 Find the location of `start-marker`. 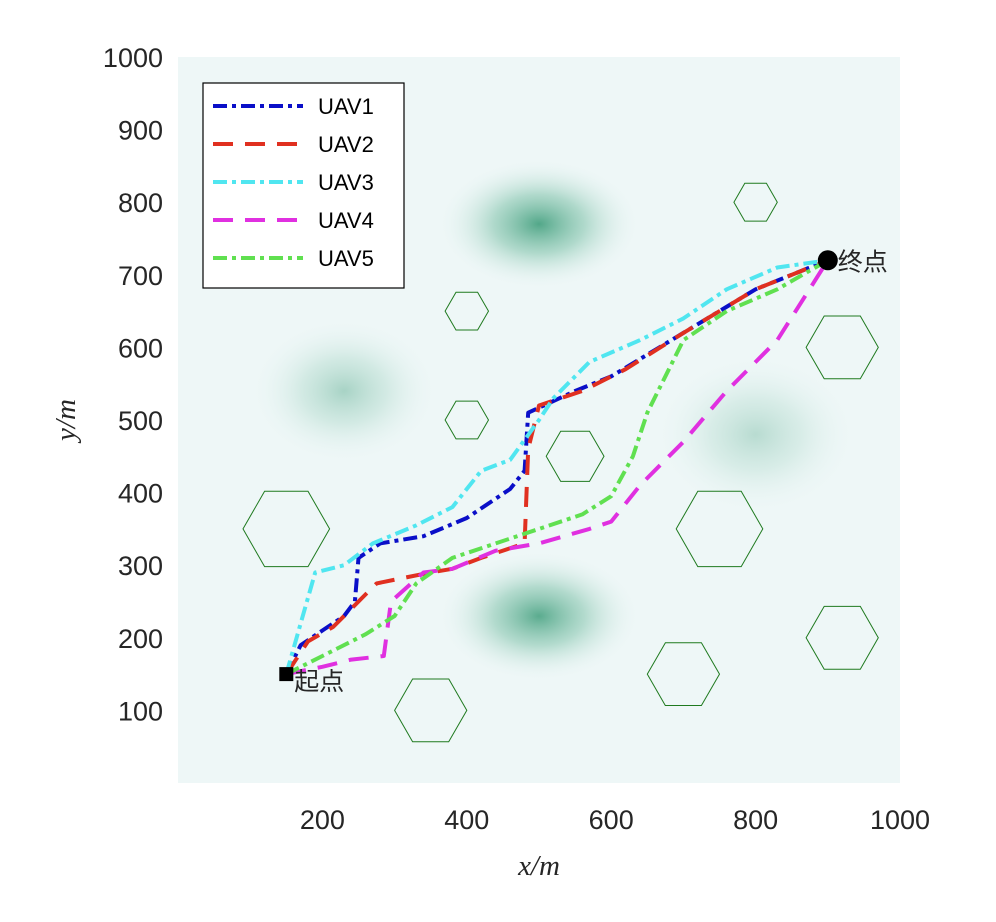

start-marker is located at coordinates (286, 674).